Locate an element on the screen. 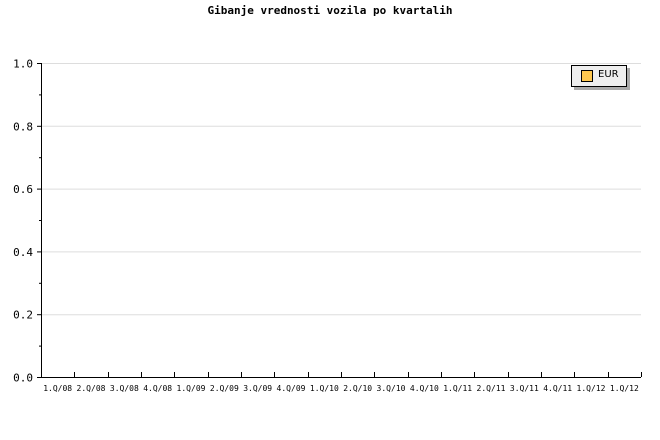 This screenshot has width=660, height=440. x-tick-label: 1.Q/11 is located at coordinates (457, 388).